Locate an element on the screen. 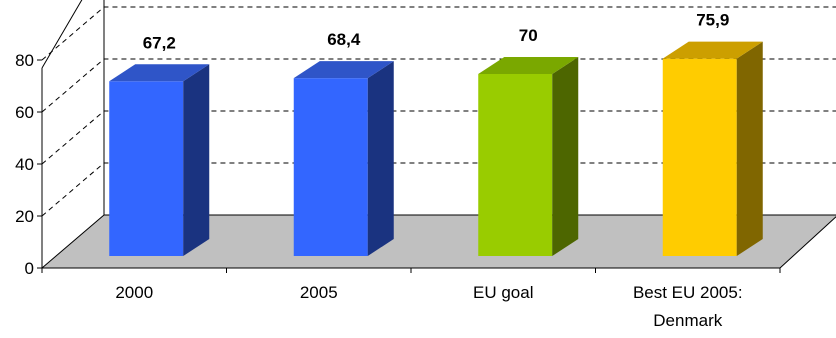  x-tick-label: Best EU 2005: Denmark is located at coordinates (688, 306).